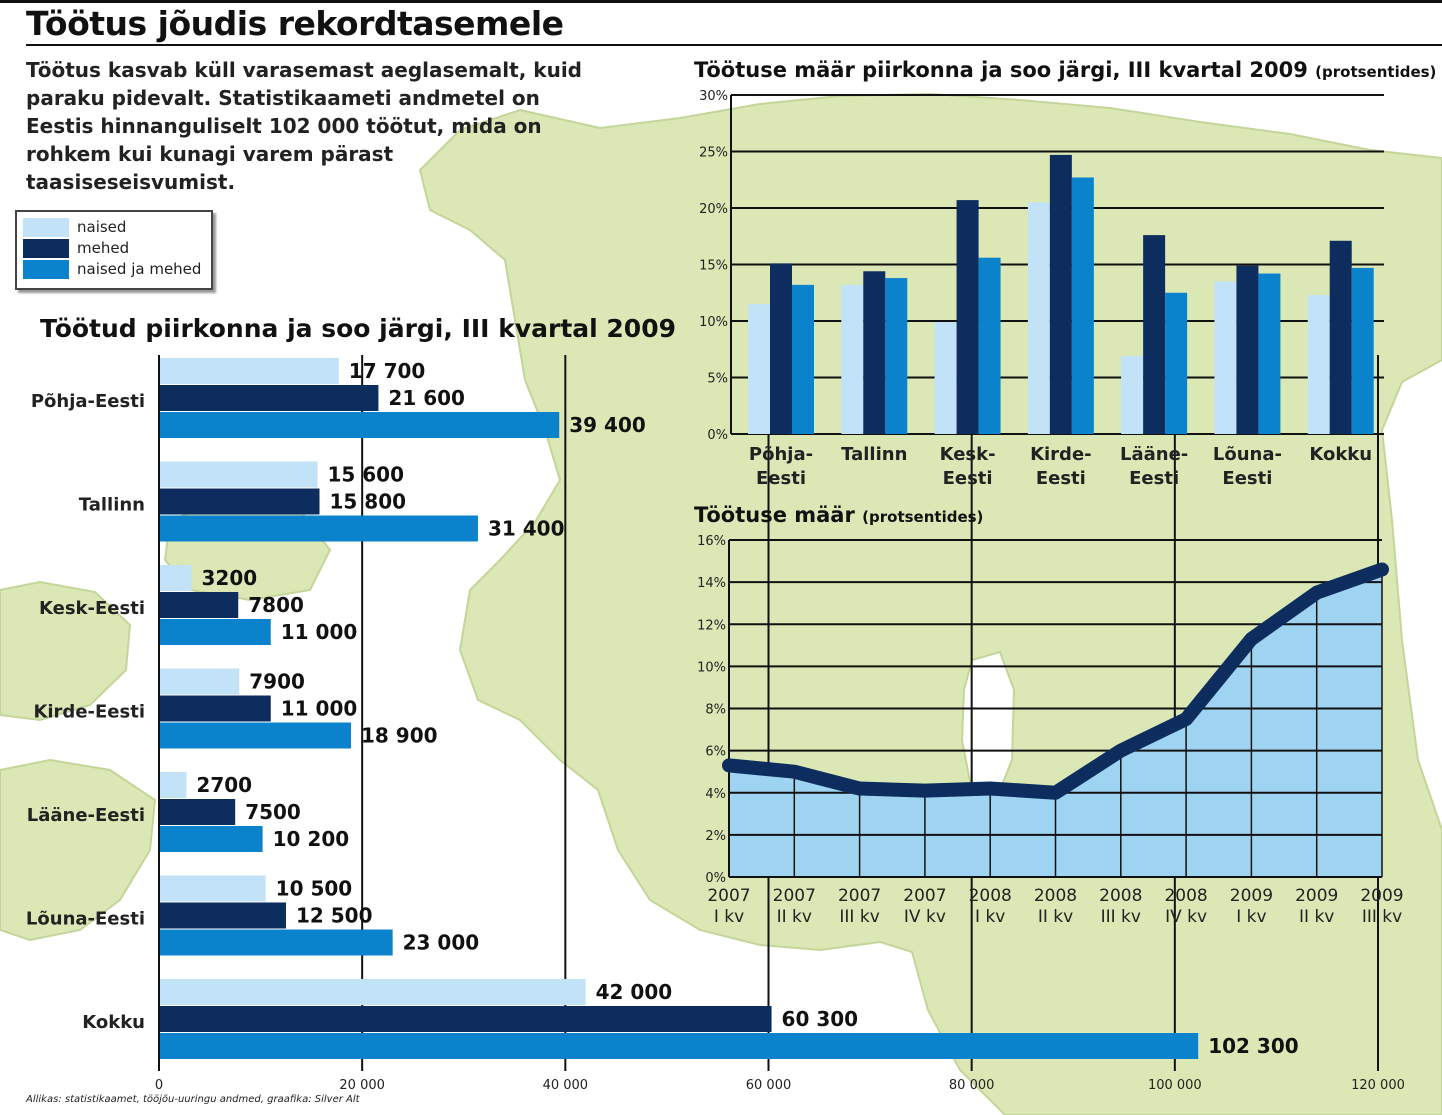  What do you see at coordinates (365, 475) in the screenshot?
I see `chart1-value-label: 15 600` at bounding box center [365, 475].